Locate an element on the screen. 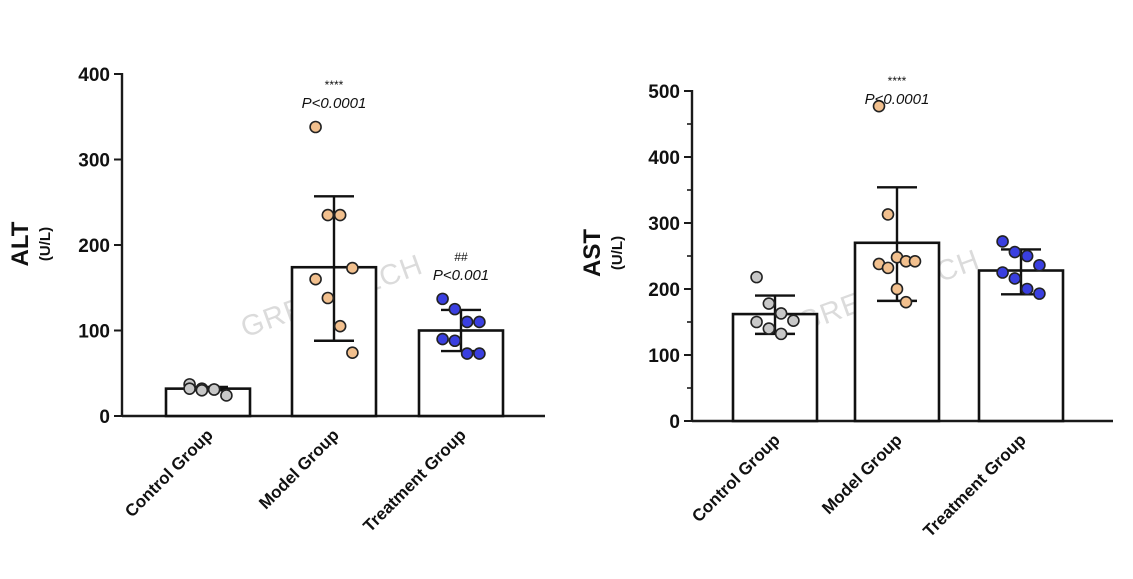  alt-p-value: P<0.0001 is located at coordinates (334, 103).